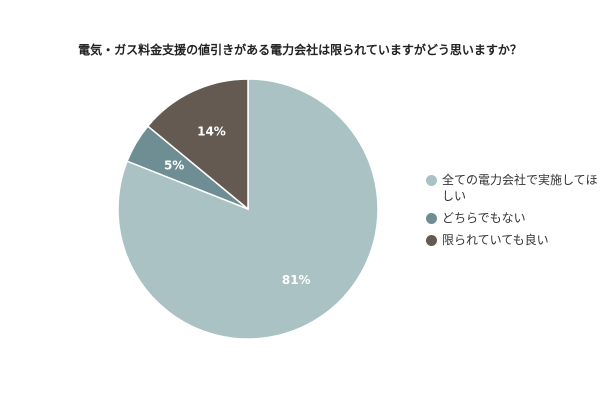 Image resolution: width=600 pixels, height=400 pixels. I want to click on legend-item-1: どちらでもない, so click(513, 218).